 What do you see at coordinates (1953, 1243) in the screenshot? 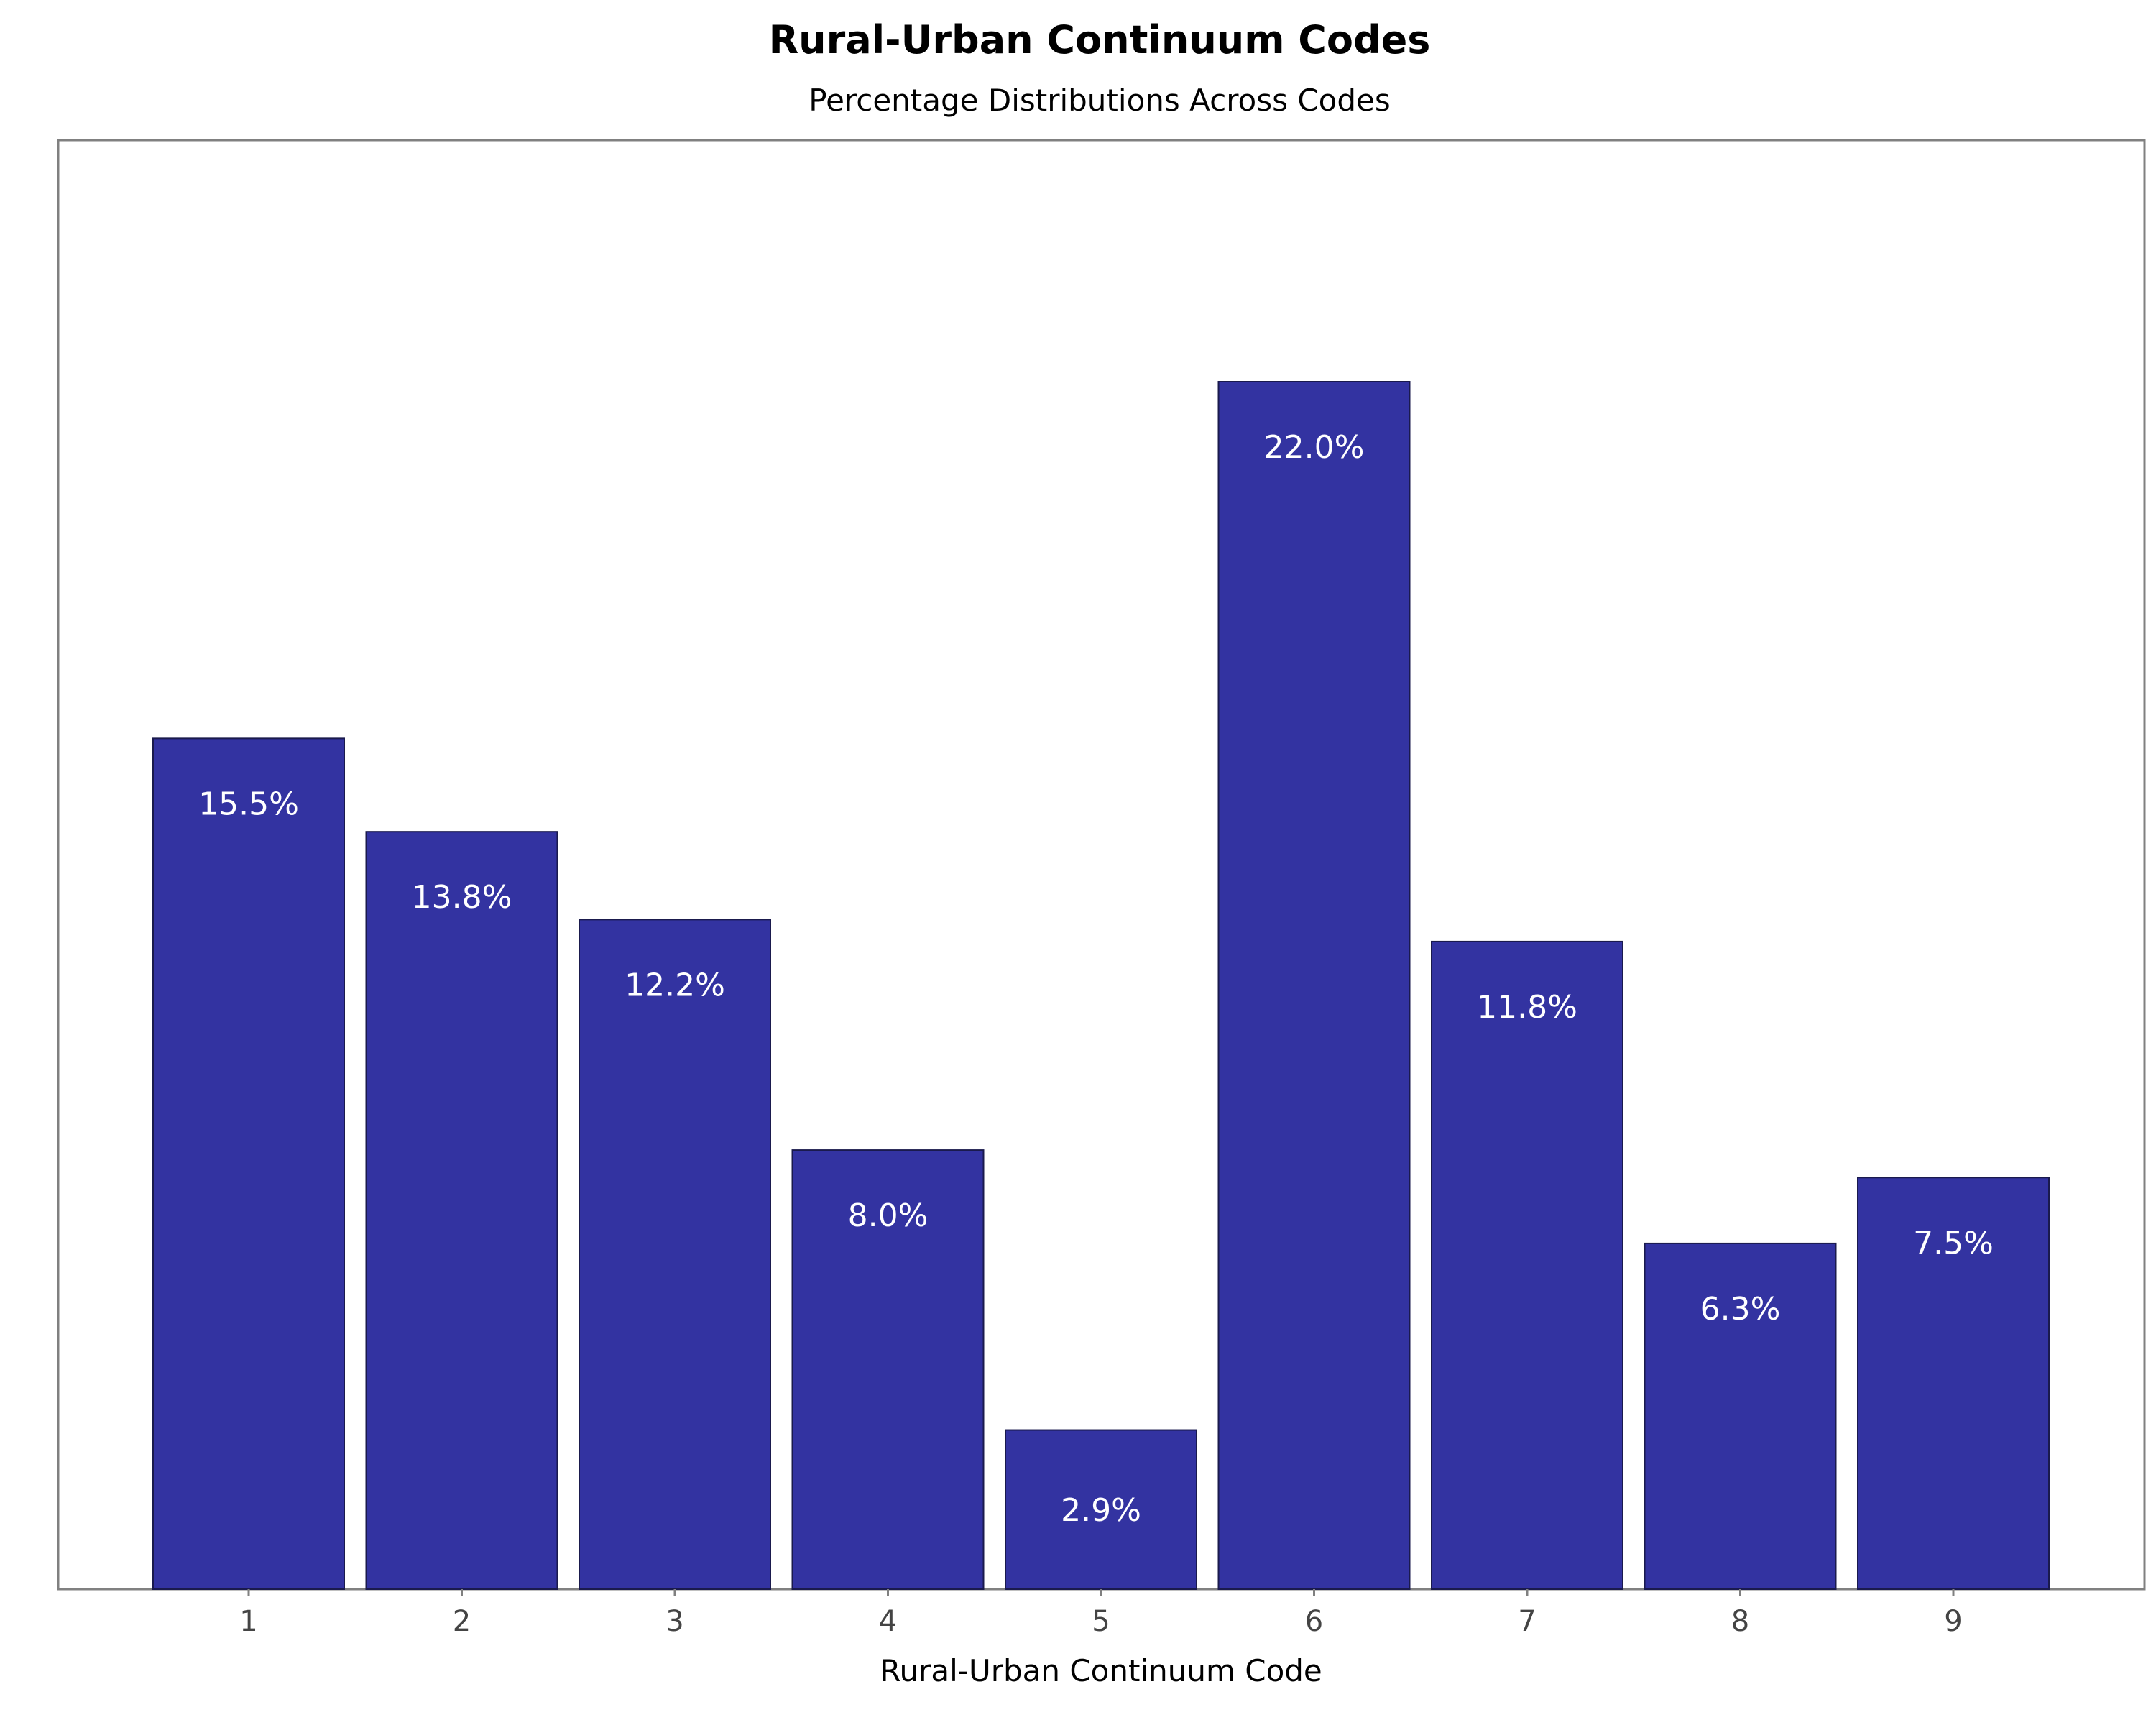
I see `data-label: 7.5%` at bounding box center [1953, 1243].